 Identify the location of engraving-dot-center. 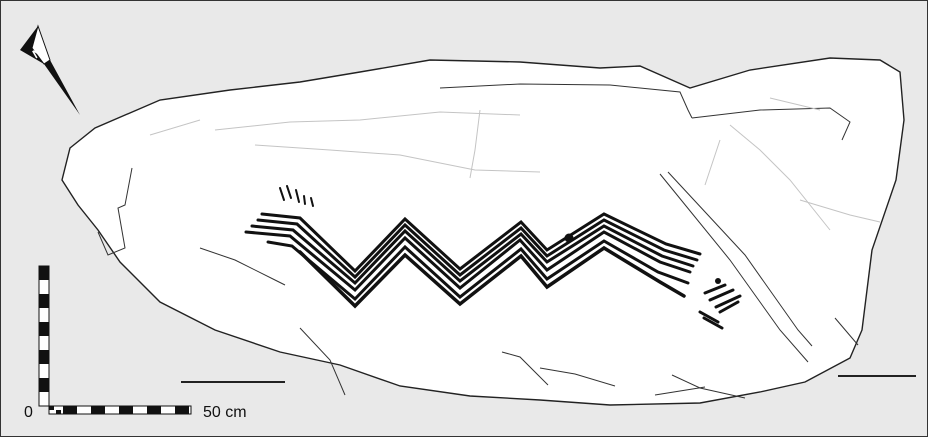
(569, 238).